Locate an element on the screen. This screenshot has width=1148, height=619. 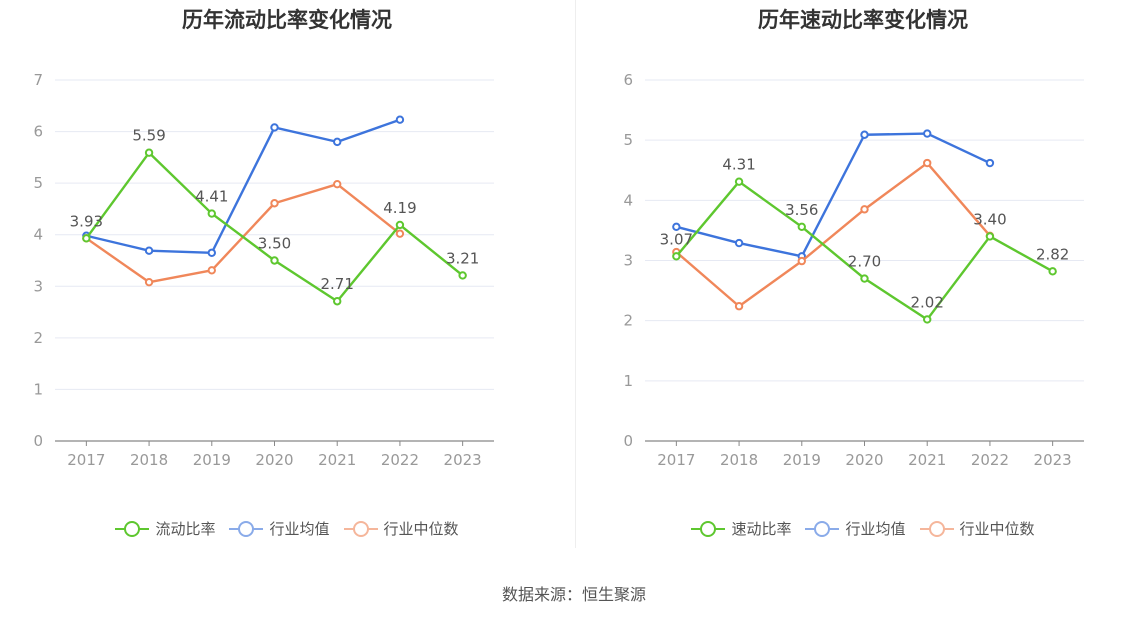
data-label: 3.07 is located at coordinates (676, 239).